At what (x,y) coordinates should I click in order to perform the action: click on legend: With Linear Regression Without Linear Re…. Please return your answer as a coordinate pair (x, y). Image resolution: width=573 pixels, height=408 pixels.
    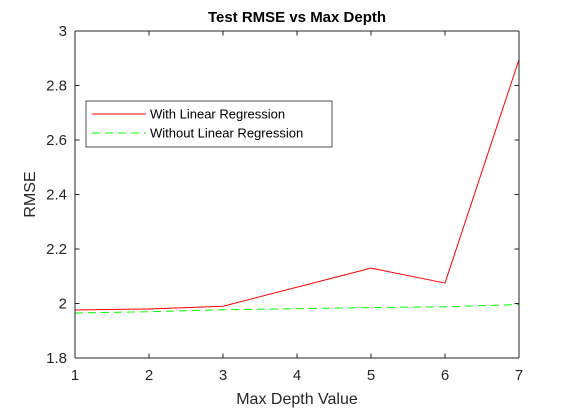
    Looking at the image, I should click on (209, 124).